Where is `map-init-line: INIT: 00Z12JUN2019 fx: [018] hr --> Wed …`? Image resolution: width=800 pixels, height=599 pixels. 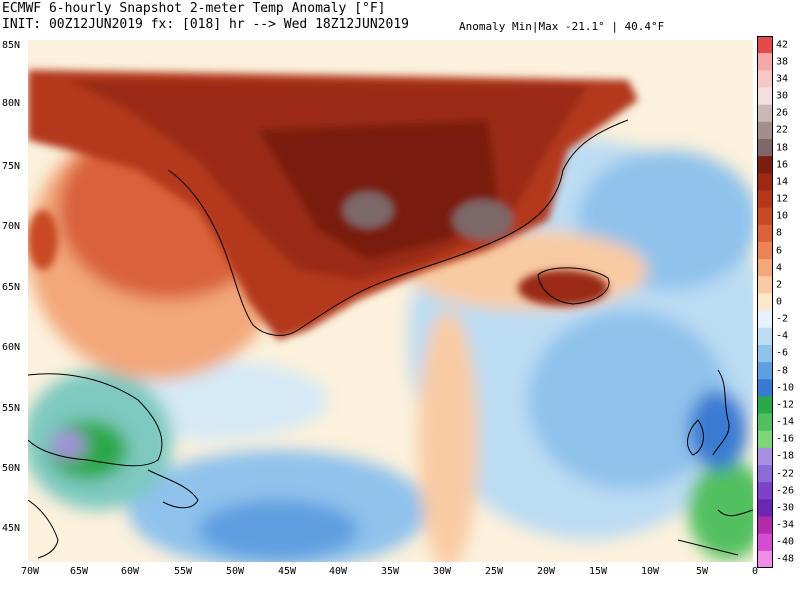 map-init-line: INIT: 00Z12JUN2019 fx: [018] hr --> Wed … is located at coordinates (205, 24).